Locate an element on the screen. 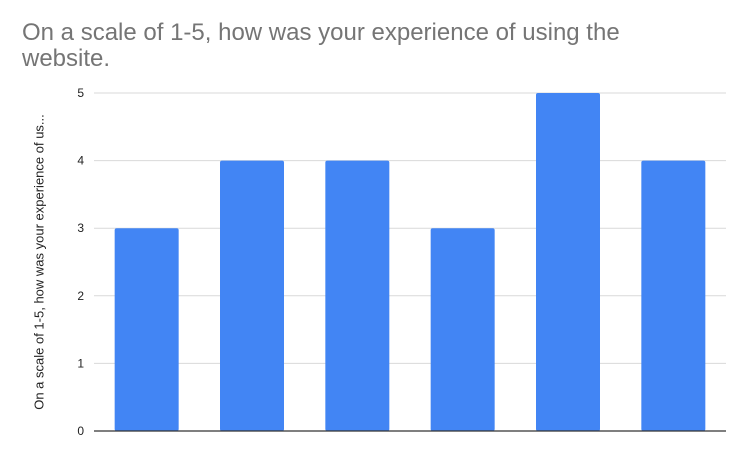  y-tick-labels: 0 1 2 3 4 5 is located at coordinates (80, 262).